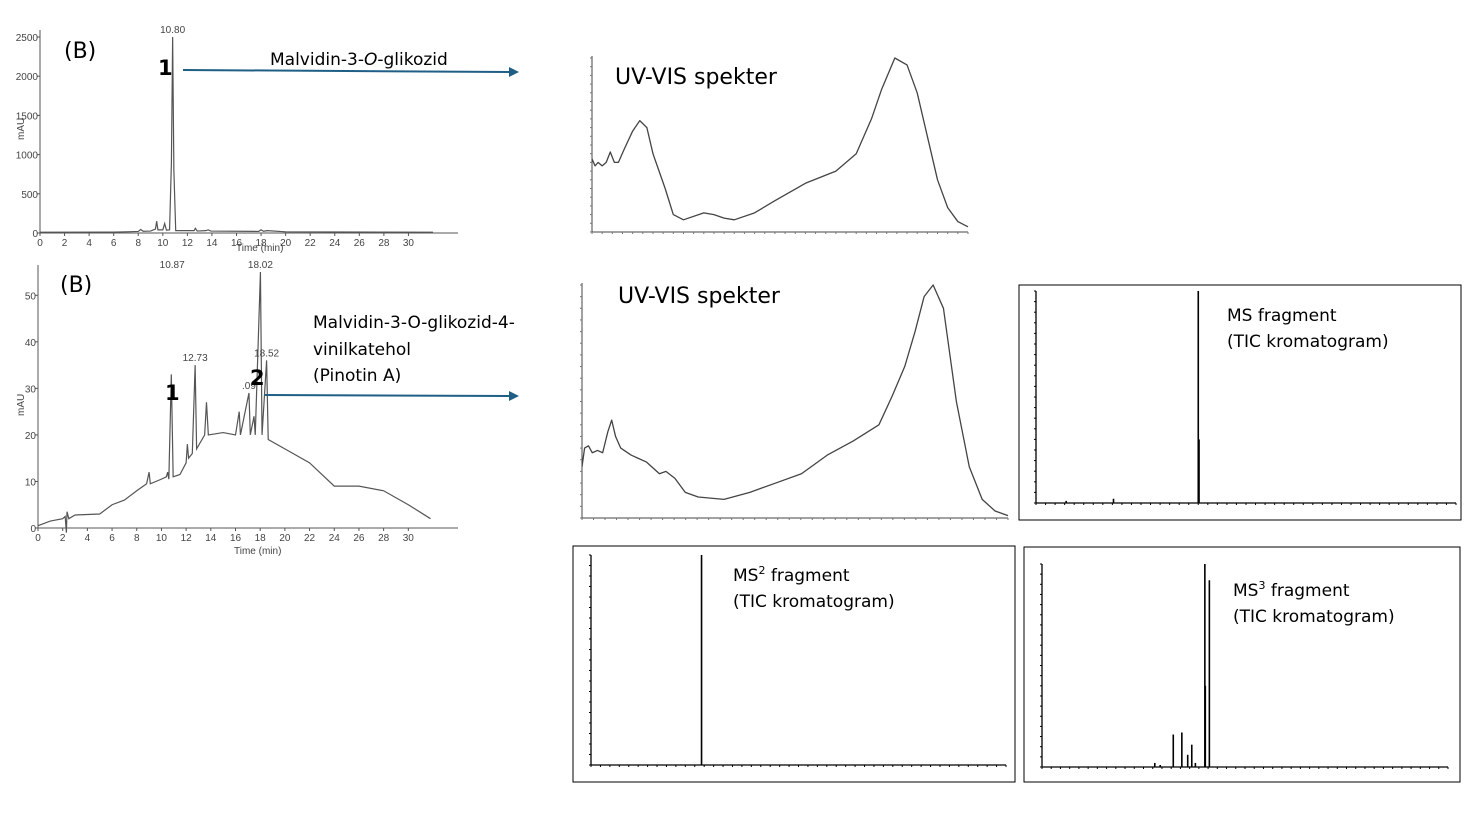 The height and width of the screenshot is (825, 1481). I want to click on y-tick-label: 40, so click(31, 343).